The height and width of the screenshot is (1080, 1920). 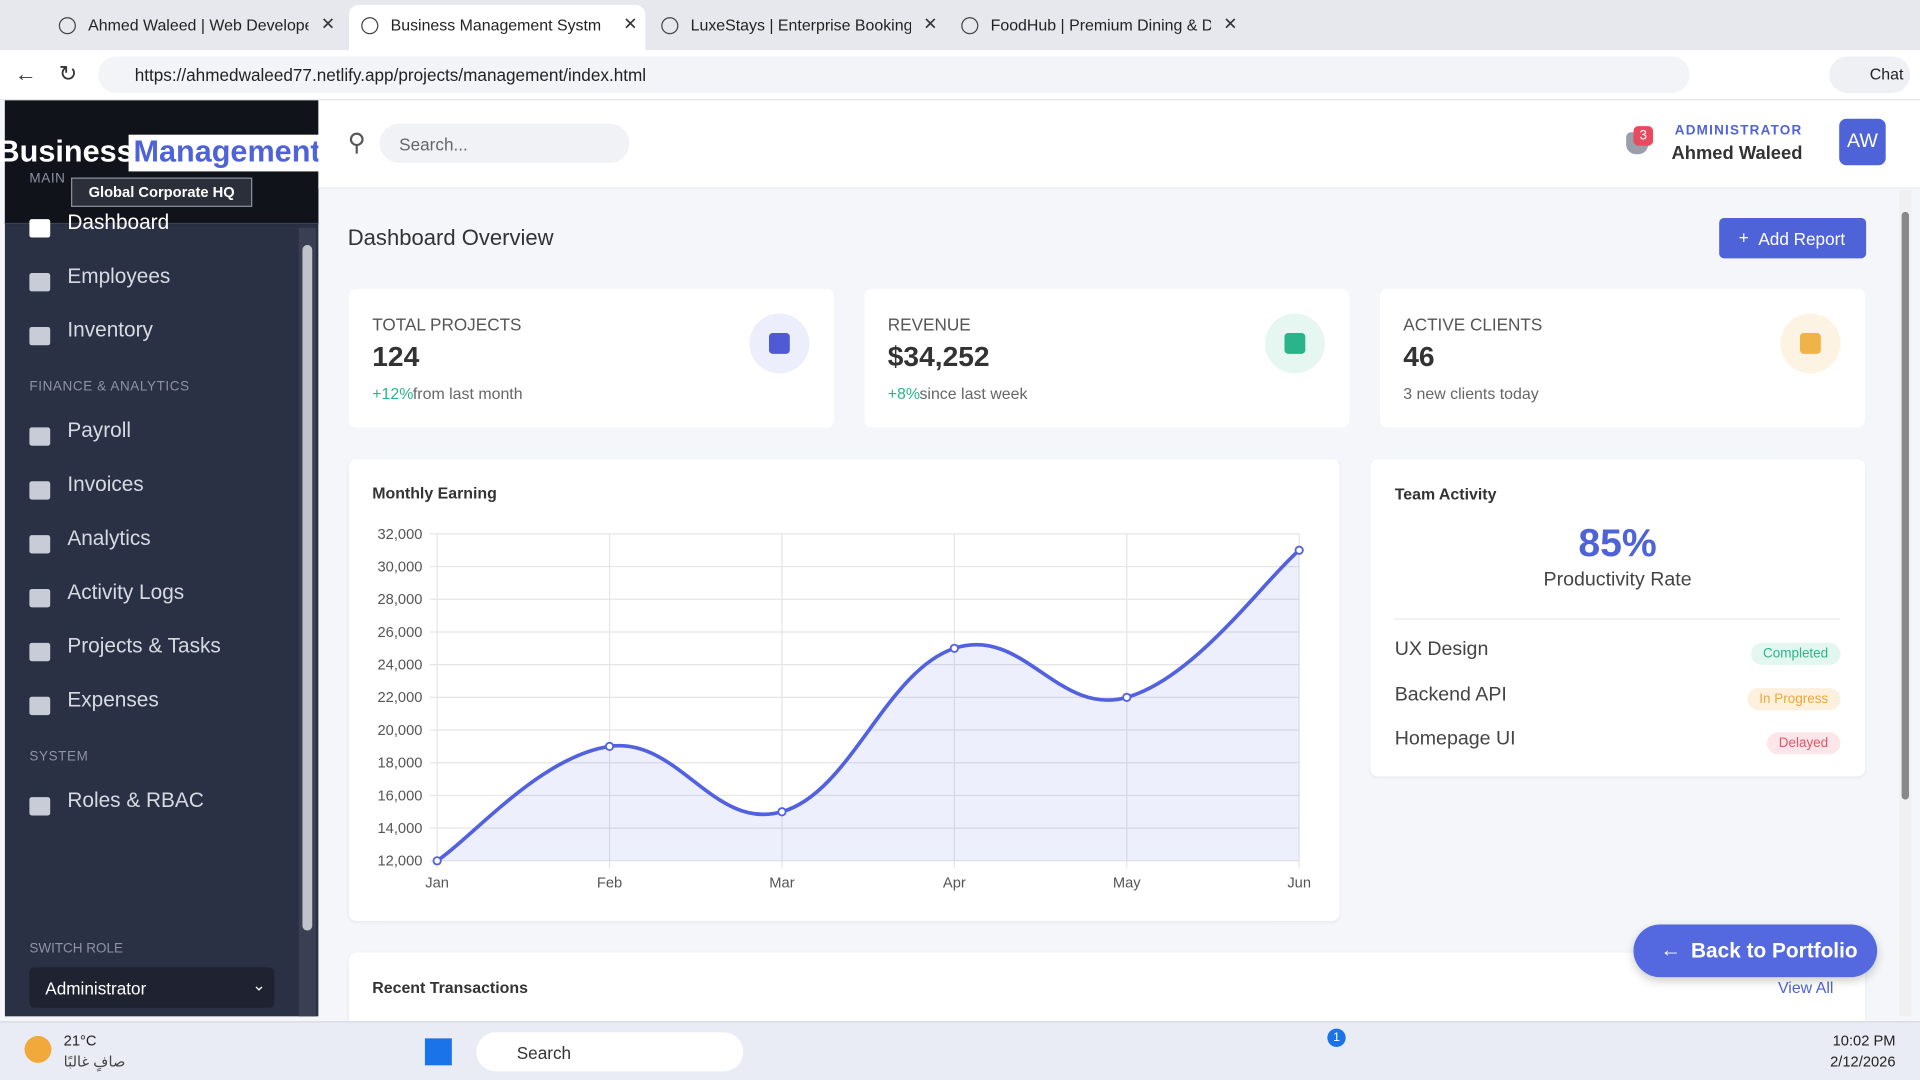 What do you see at coordinates (868, 705) in the screenshot?
I see `area` at bounding box center [868, 705].